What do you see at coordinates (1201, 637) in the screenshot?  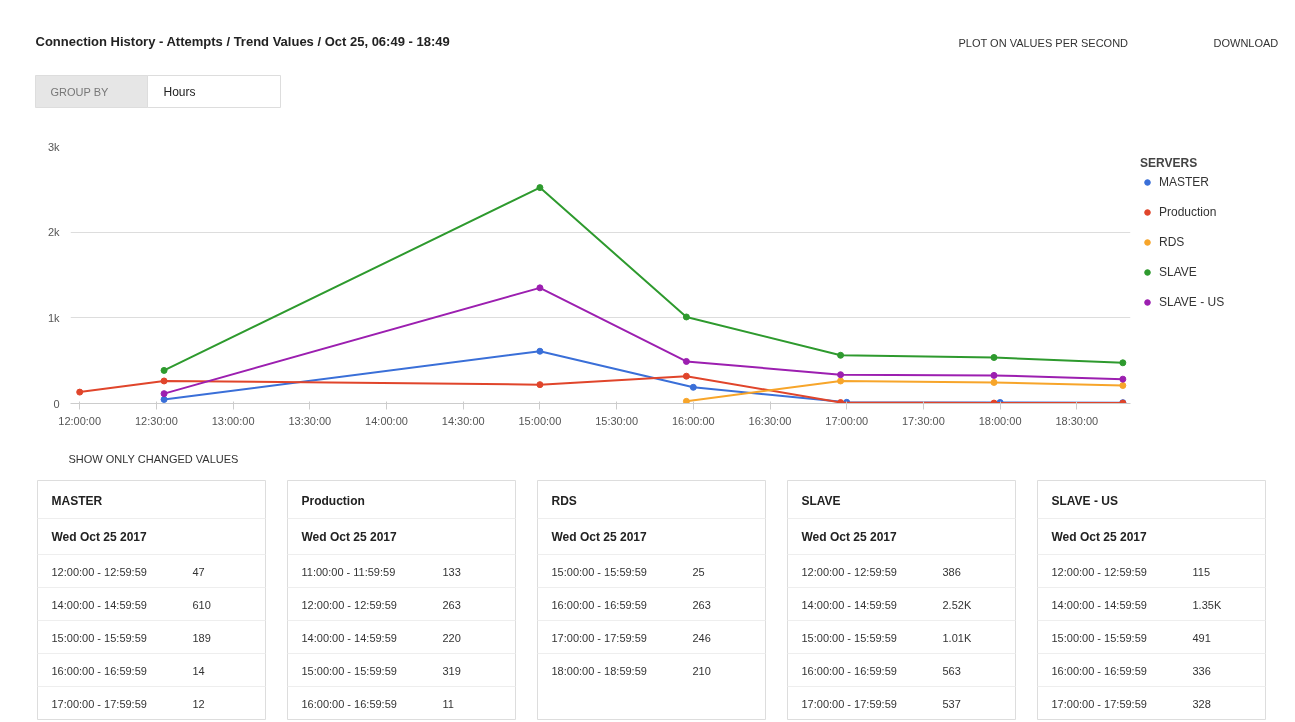 I see `text: 491` at bounding box center [1201, 637].